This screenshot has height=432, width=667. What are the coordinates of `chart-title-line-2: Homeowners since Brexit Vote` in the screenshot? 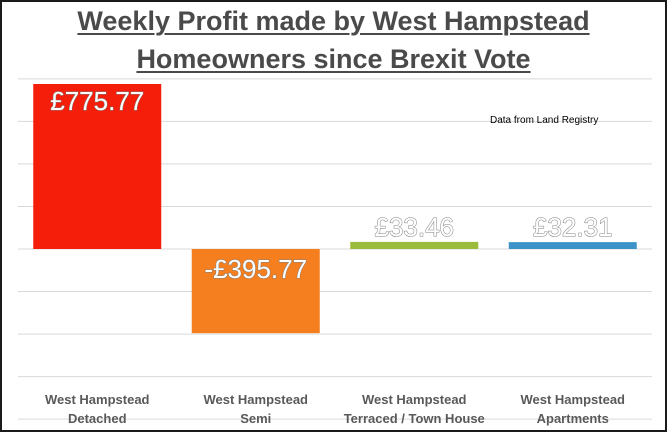 It's located at (333, 59).